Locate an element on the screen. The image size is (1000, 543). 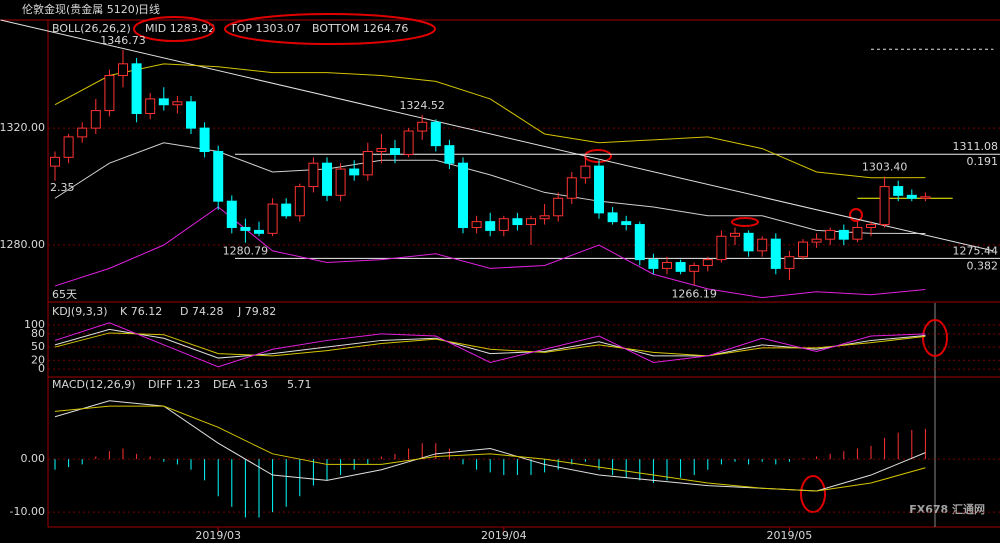
chart-title: 伦敦金现(贵金属 5120) is located at coordinates (80, 9).